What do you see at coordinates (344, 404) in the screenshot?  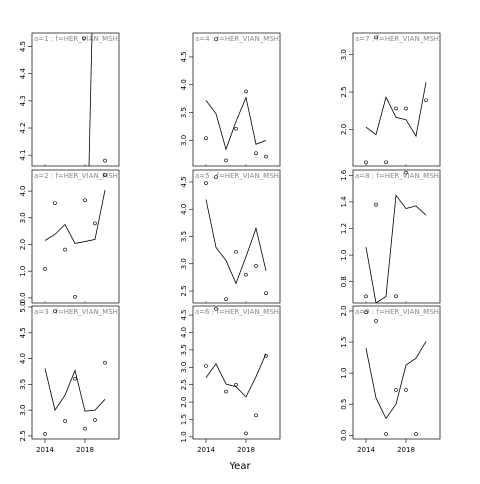 I see `y-tick-label: 0.5` at bounding box center [344, 404].